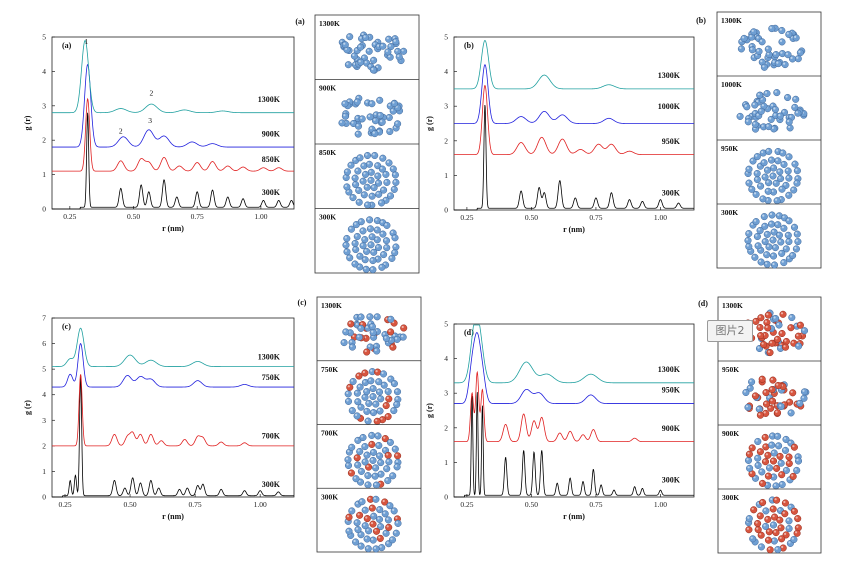 Image resolution: width=847 pixels, height=570 pixels. I want to click on series-line-1300K, so click(574, 354).